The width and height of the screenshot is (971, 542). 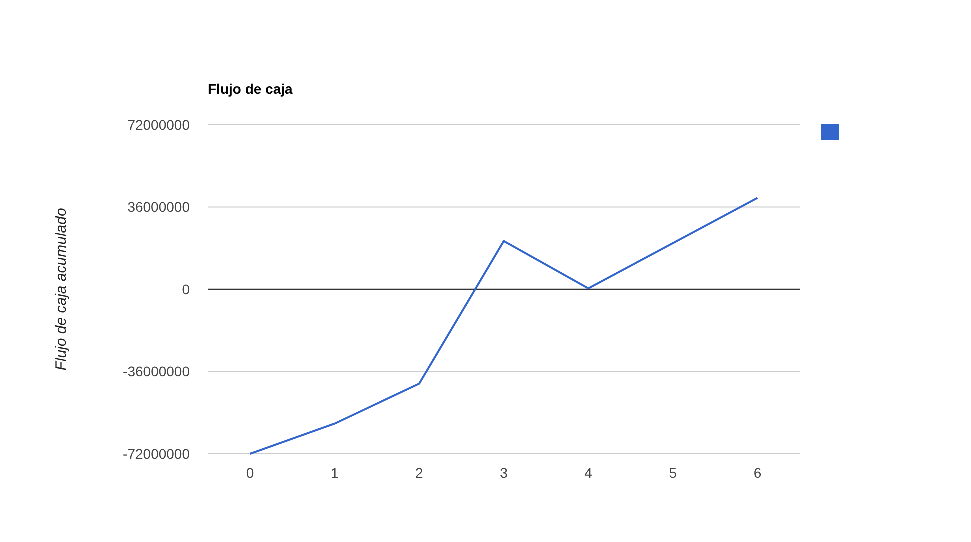 I want to click on x-tick-label: 6, so click(x=758, y=473).